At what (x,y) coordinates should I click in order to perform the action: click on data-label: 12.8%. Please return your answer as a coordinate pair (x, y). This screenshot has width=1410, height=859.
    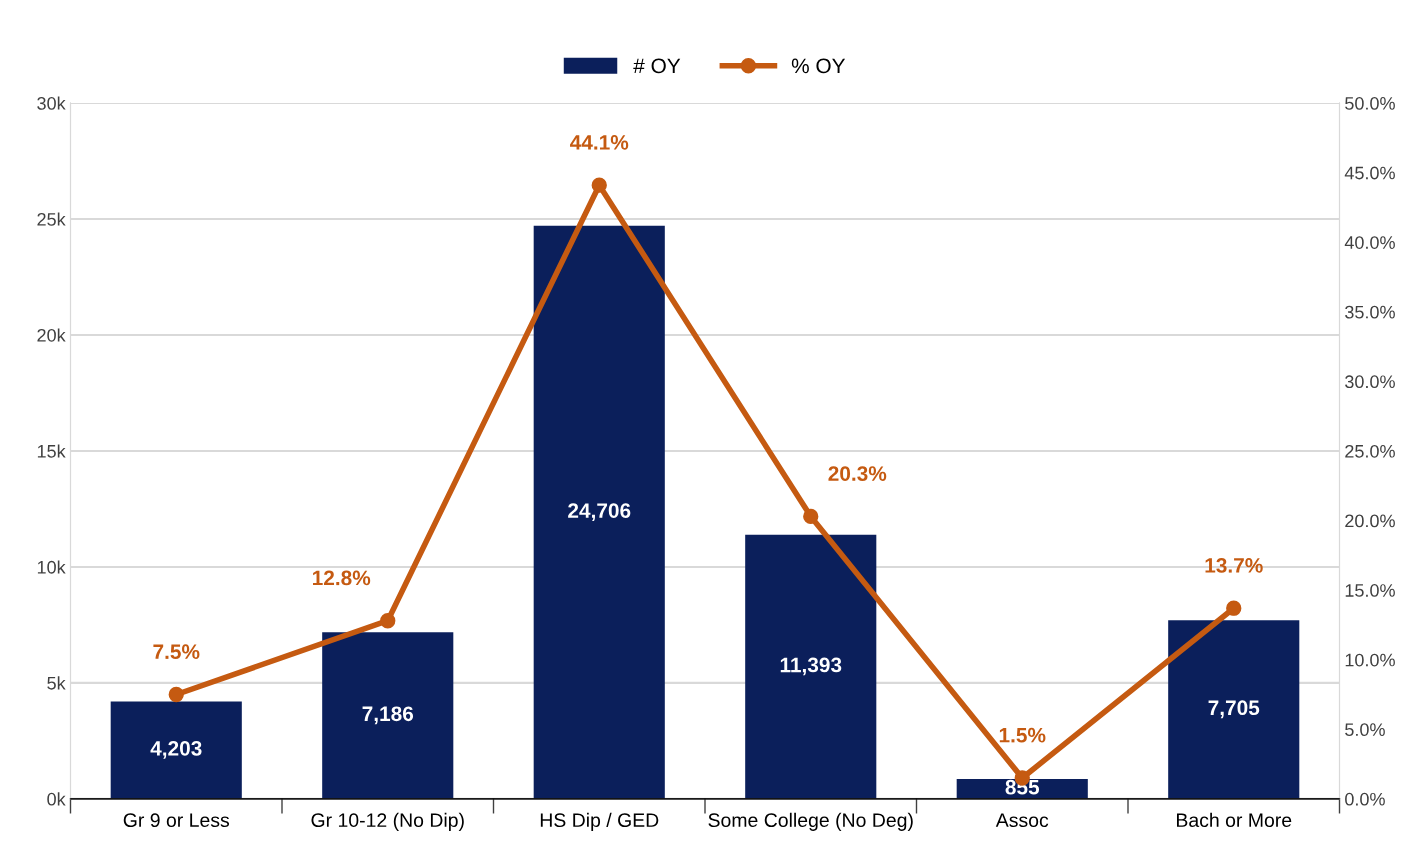
    Looking at the image, I should click on (342, 578).